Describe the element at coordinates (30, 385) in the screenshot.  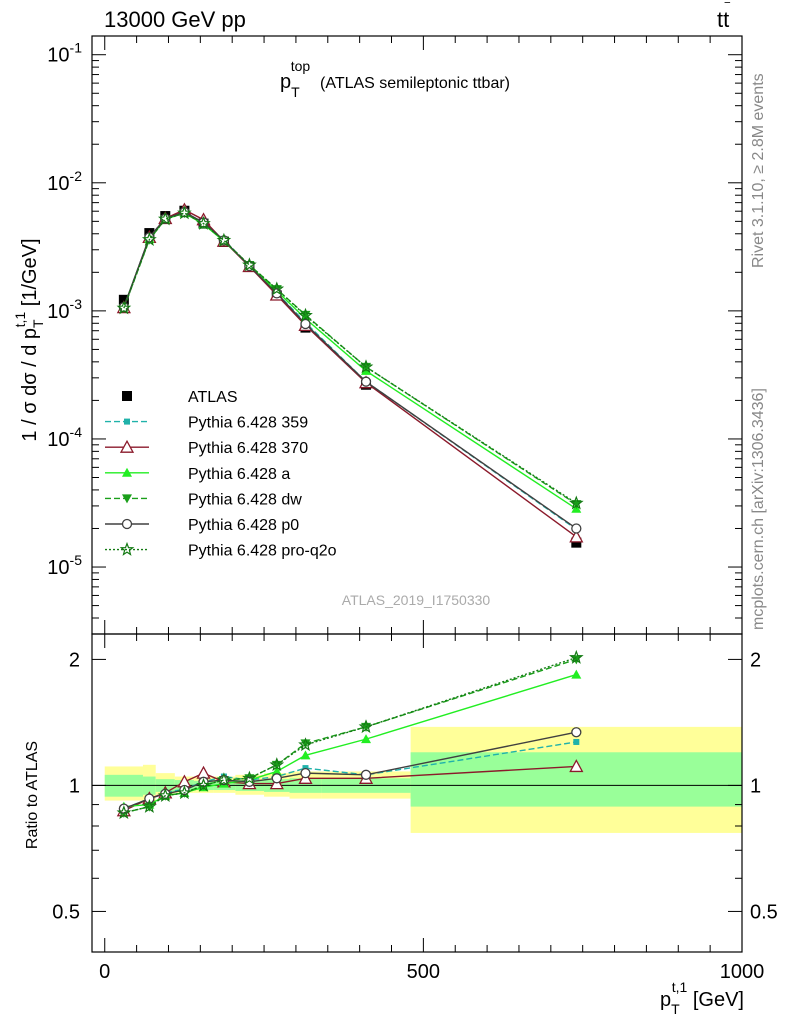
I see `main-ylabel-main: 1 / σ dσ / d p` at that location.